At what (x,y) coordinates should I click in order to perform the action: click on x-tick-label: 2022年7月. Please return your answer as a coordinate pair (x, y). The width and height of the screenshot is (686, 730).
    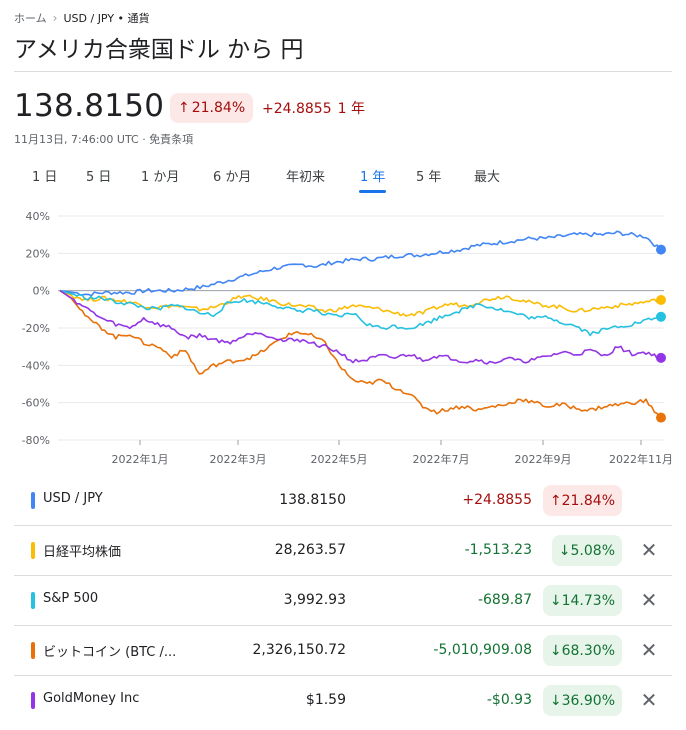
    Looking at the image, I should click on (441, 459).